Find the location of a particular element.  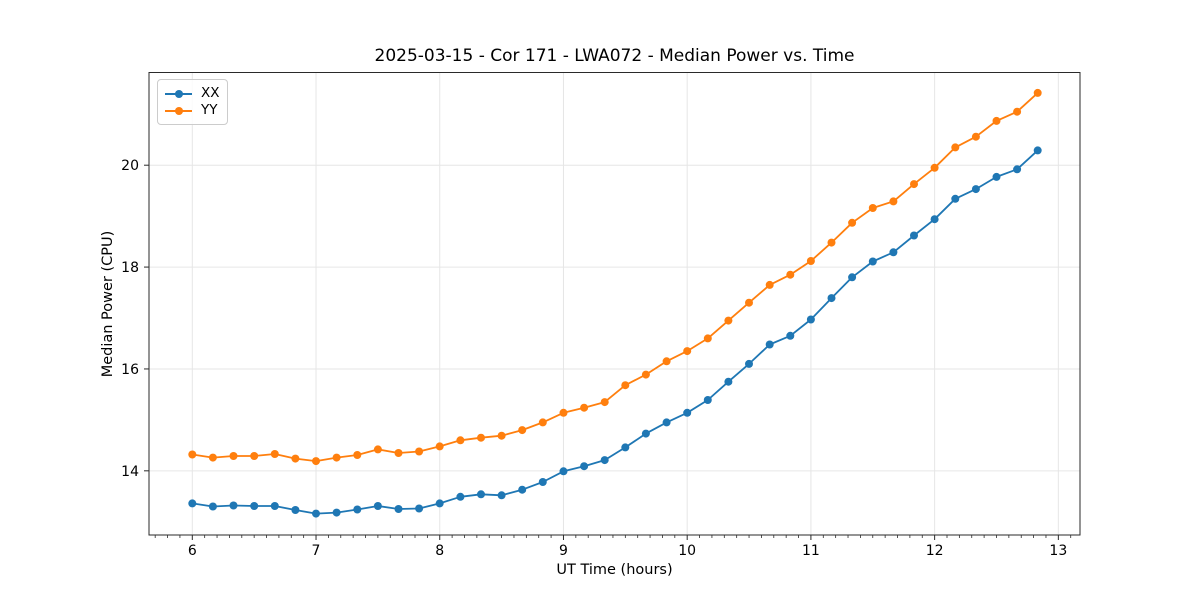

y-tick-label: 16 is located at coordinates (130, 370).